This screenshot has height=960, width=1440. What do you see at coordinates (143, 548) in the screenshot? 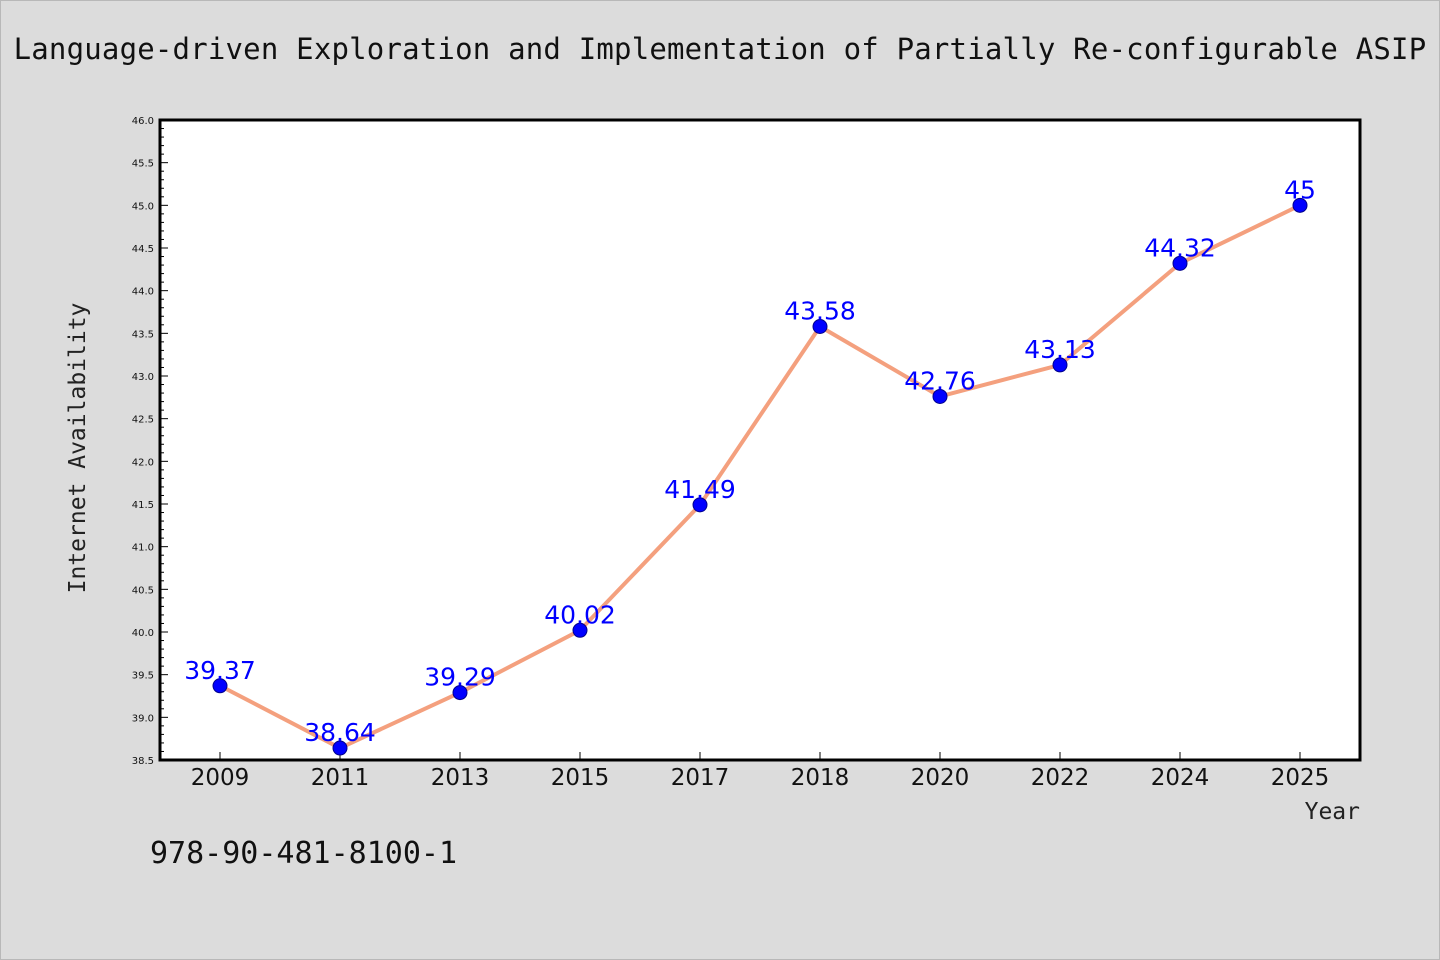
I see `y-tick-label: 41.0` at bounding box center [143, 548].